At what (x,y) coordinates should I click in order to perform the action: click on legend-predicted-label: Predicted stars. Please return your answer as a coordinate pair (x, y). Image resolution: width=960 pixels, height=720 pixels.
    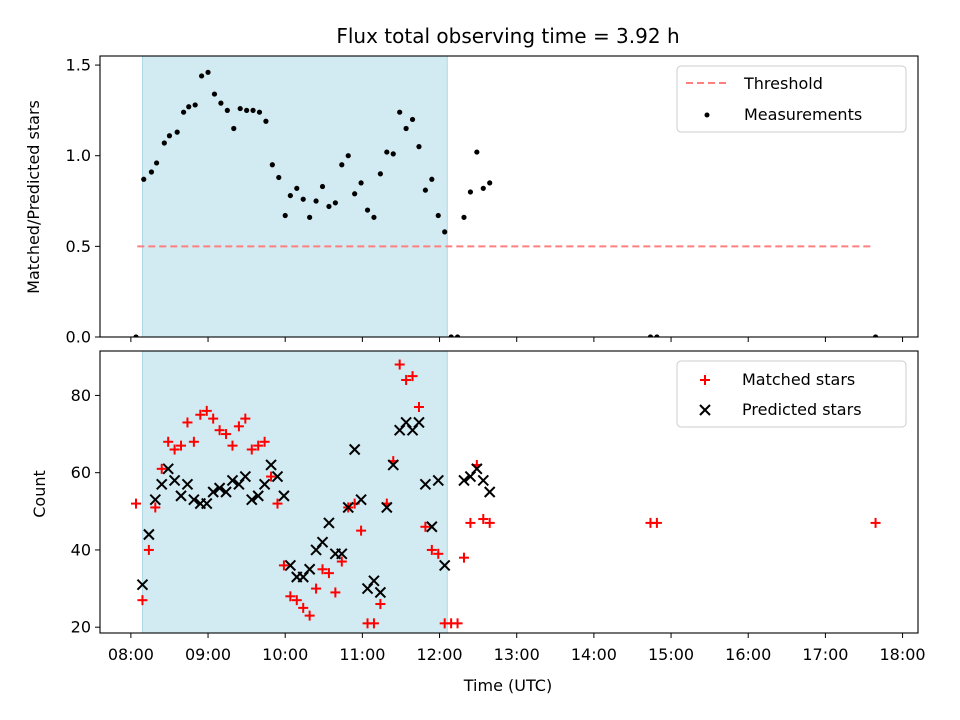
    Looking at the image, I should click on (802, 409).